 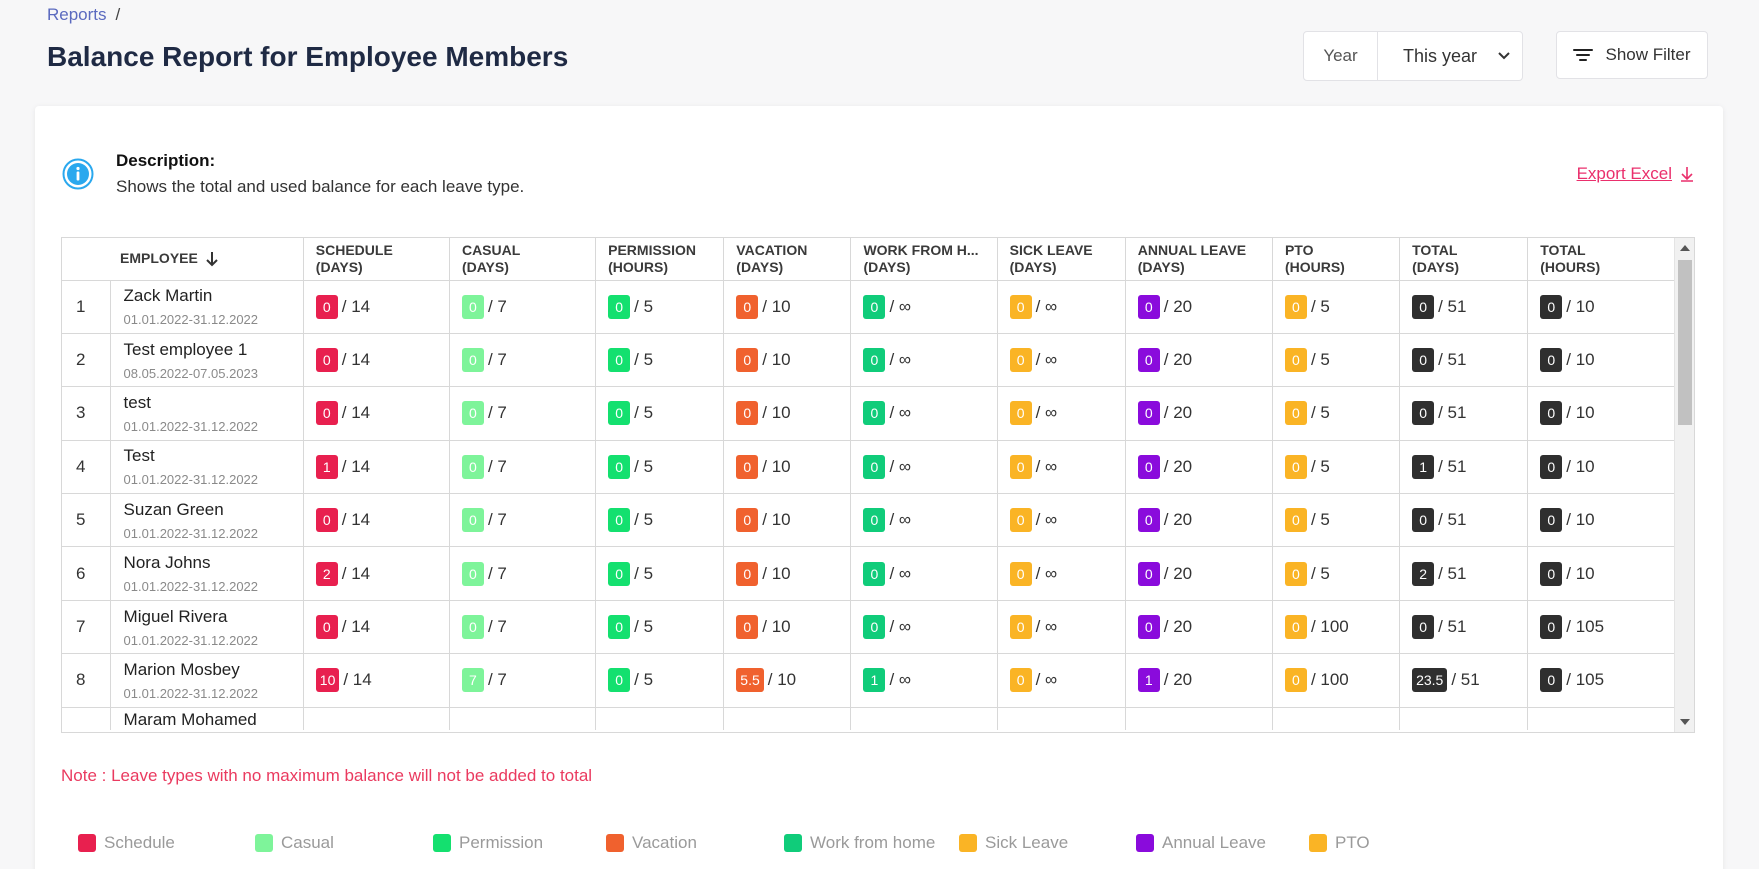 What do you see at coordinates (1430, 680) in the screenshot?
I see `total_days-used-badge: 23.5` at bounding box center [1430, 680].